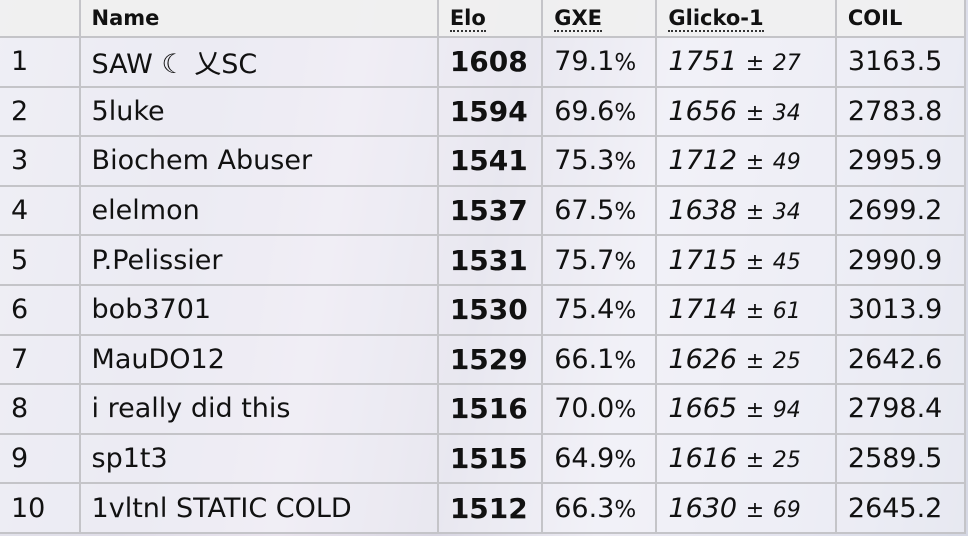  I want to click on player-name-link: 5luke, so click(258, 111).